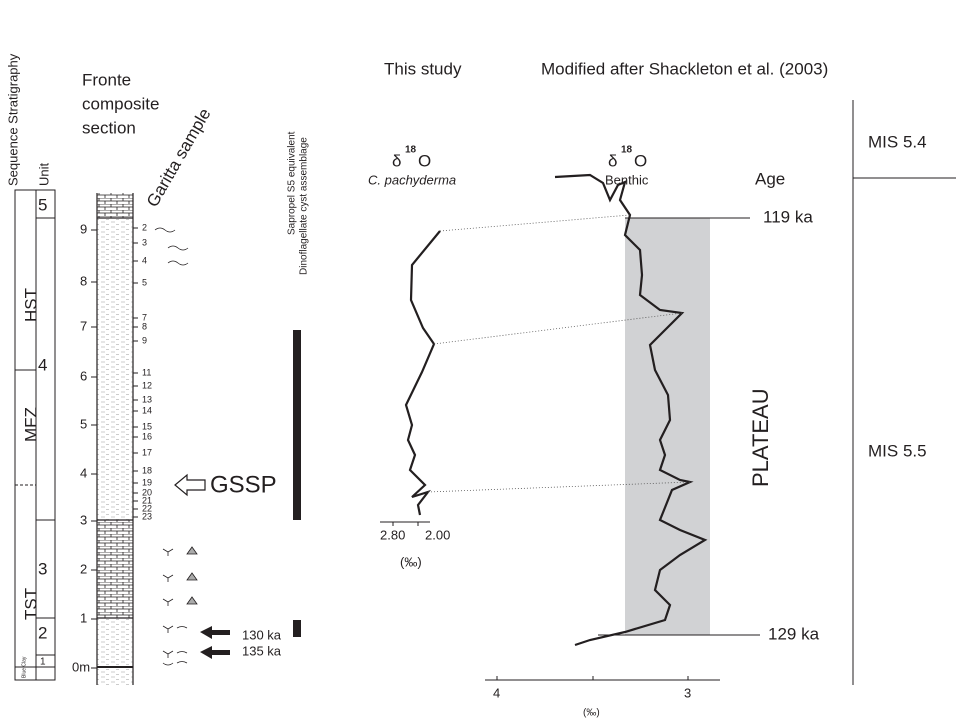 This screenshot has width=956, height=722. I want to click on header: Unit, so click(43, 174).